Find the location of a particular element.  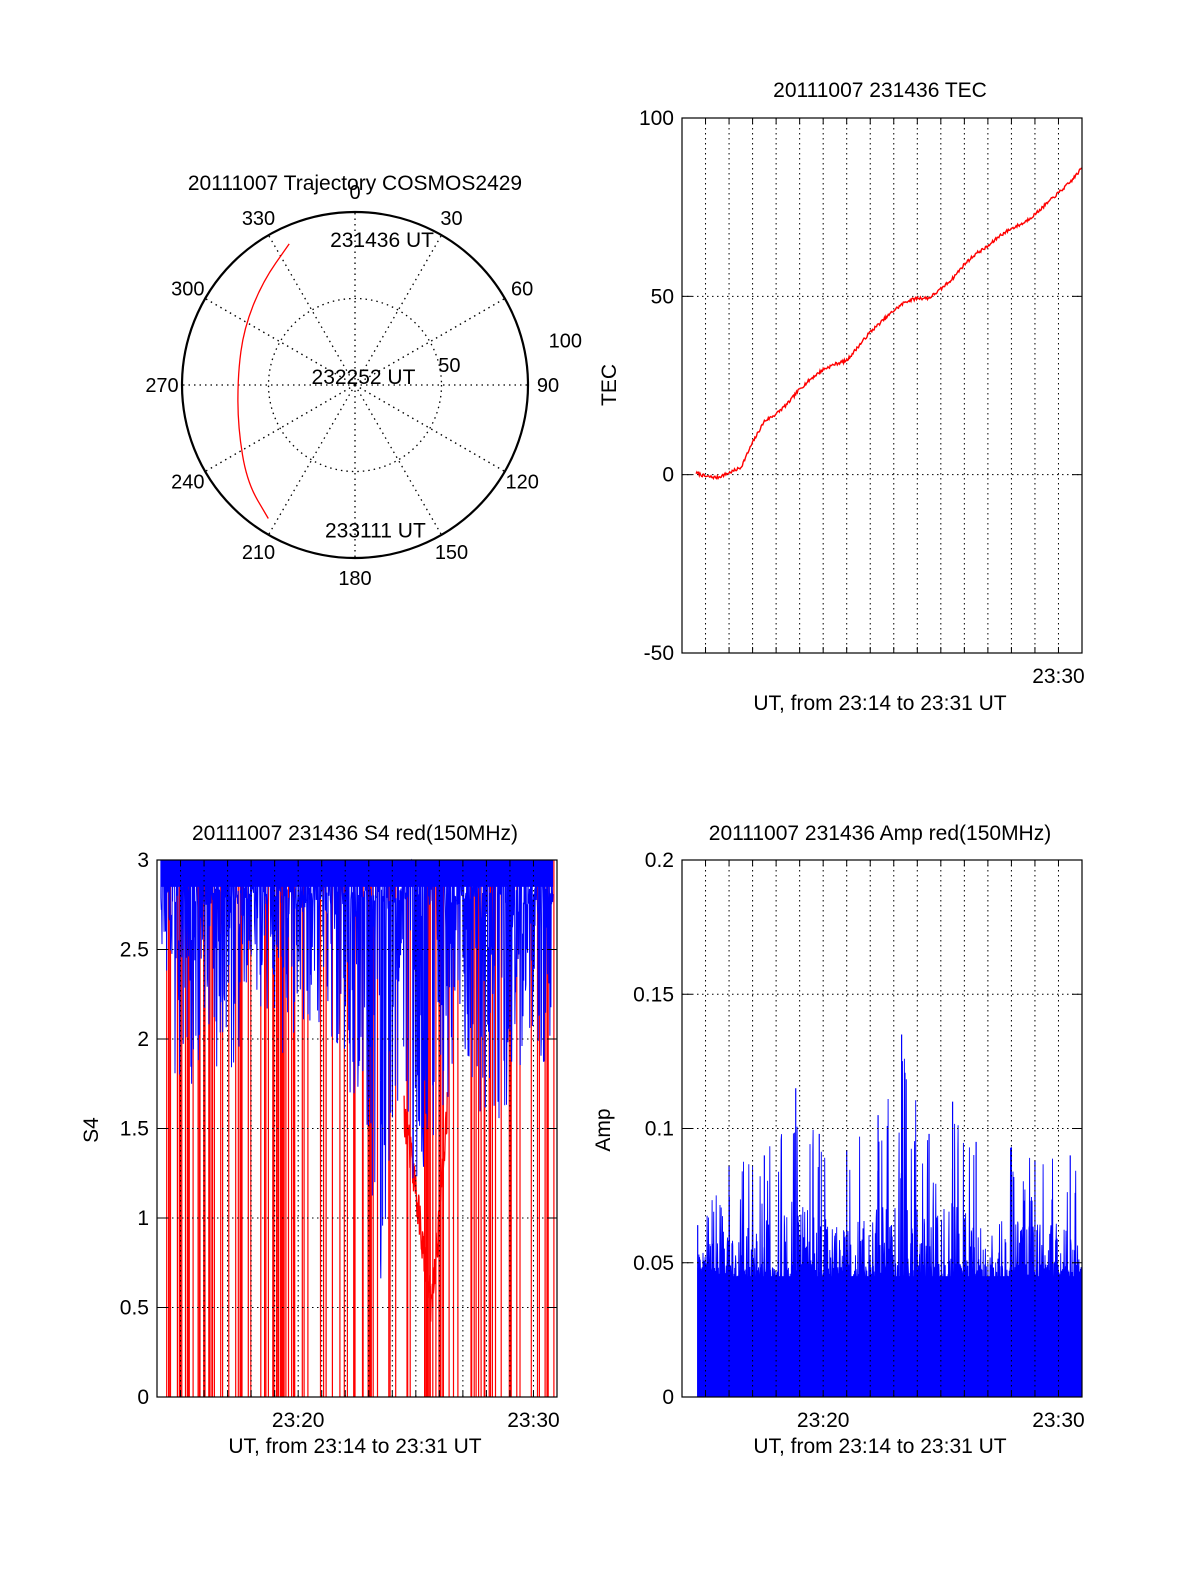

s4-axes: 0 0.5 1 1.5 2 2.5 3 23:20 23:30 is located at coordinates (340, 1140).